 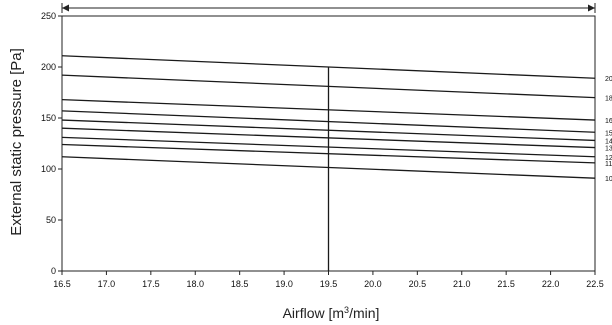 I want to click on y-axis-ticks: 0 50 100 150 200 250, so click(x=51, y=143).